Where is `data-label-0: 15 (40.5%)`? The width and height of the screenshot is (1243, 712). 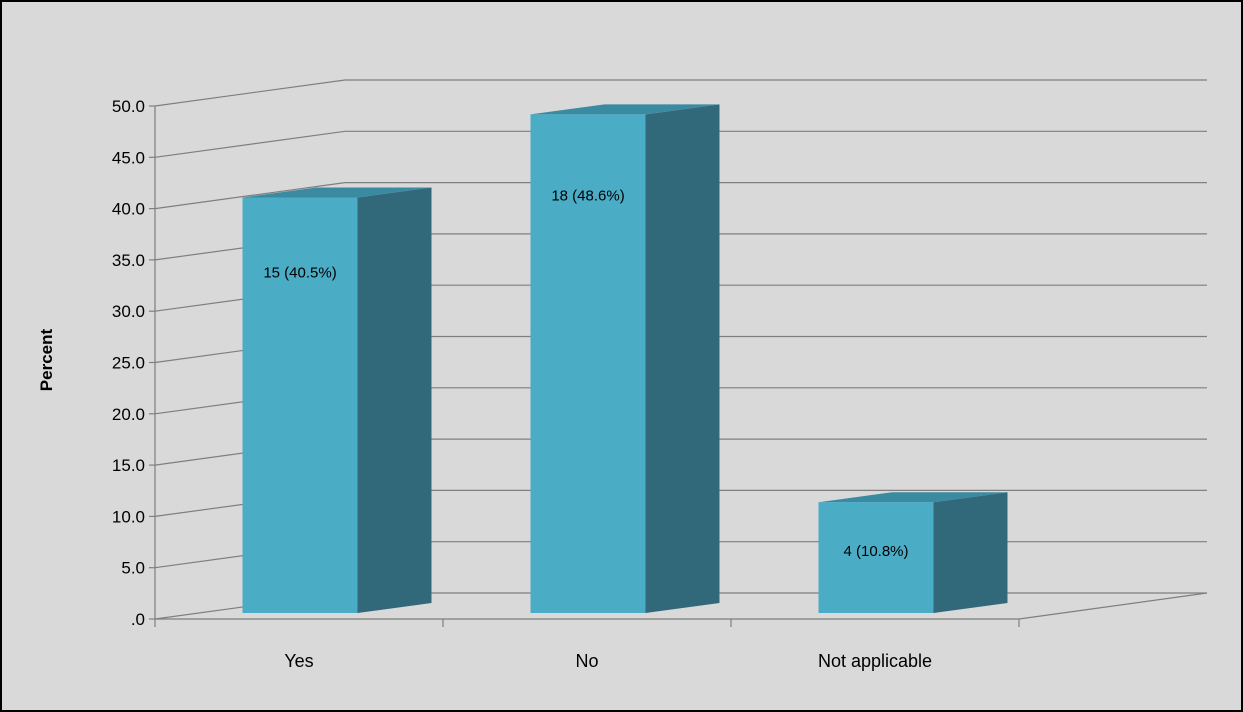
data-label-0: 15 (40.5%) is located at coordinates (299, 272).